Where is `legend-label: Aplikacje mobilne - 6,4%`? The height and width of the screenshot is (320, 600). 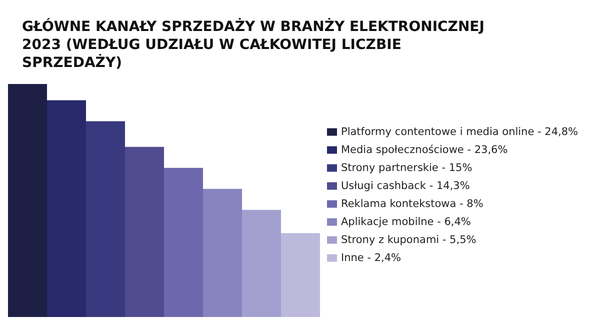
legend-label: Aplikacje mobilne - 6,4% is located at coordinates (406, 222).